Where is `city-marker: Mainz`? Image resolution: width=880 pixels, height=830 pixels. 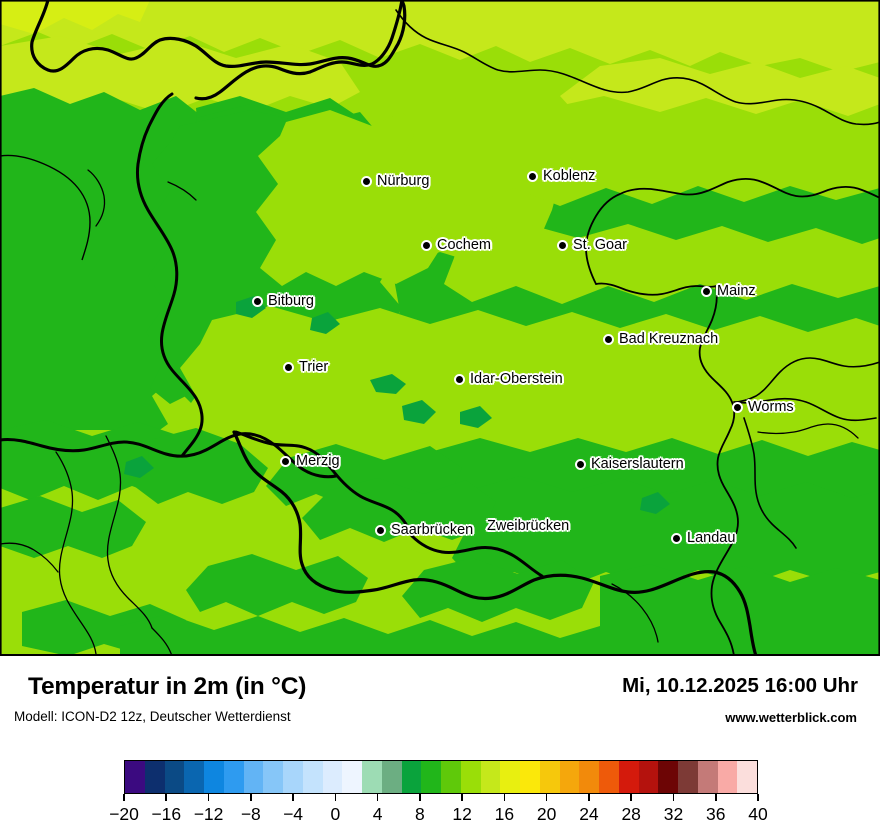
city-marker: Mainz is located at coordinates (728, 291).